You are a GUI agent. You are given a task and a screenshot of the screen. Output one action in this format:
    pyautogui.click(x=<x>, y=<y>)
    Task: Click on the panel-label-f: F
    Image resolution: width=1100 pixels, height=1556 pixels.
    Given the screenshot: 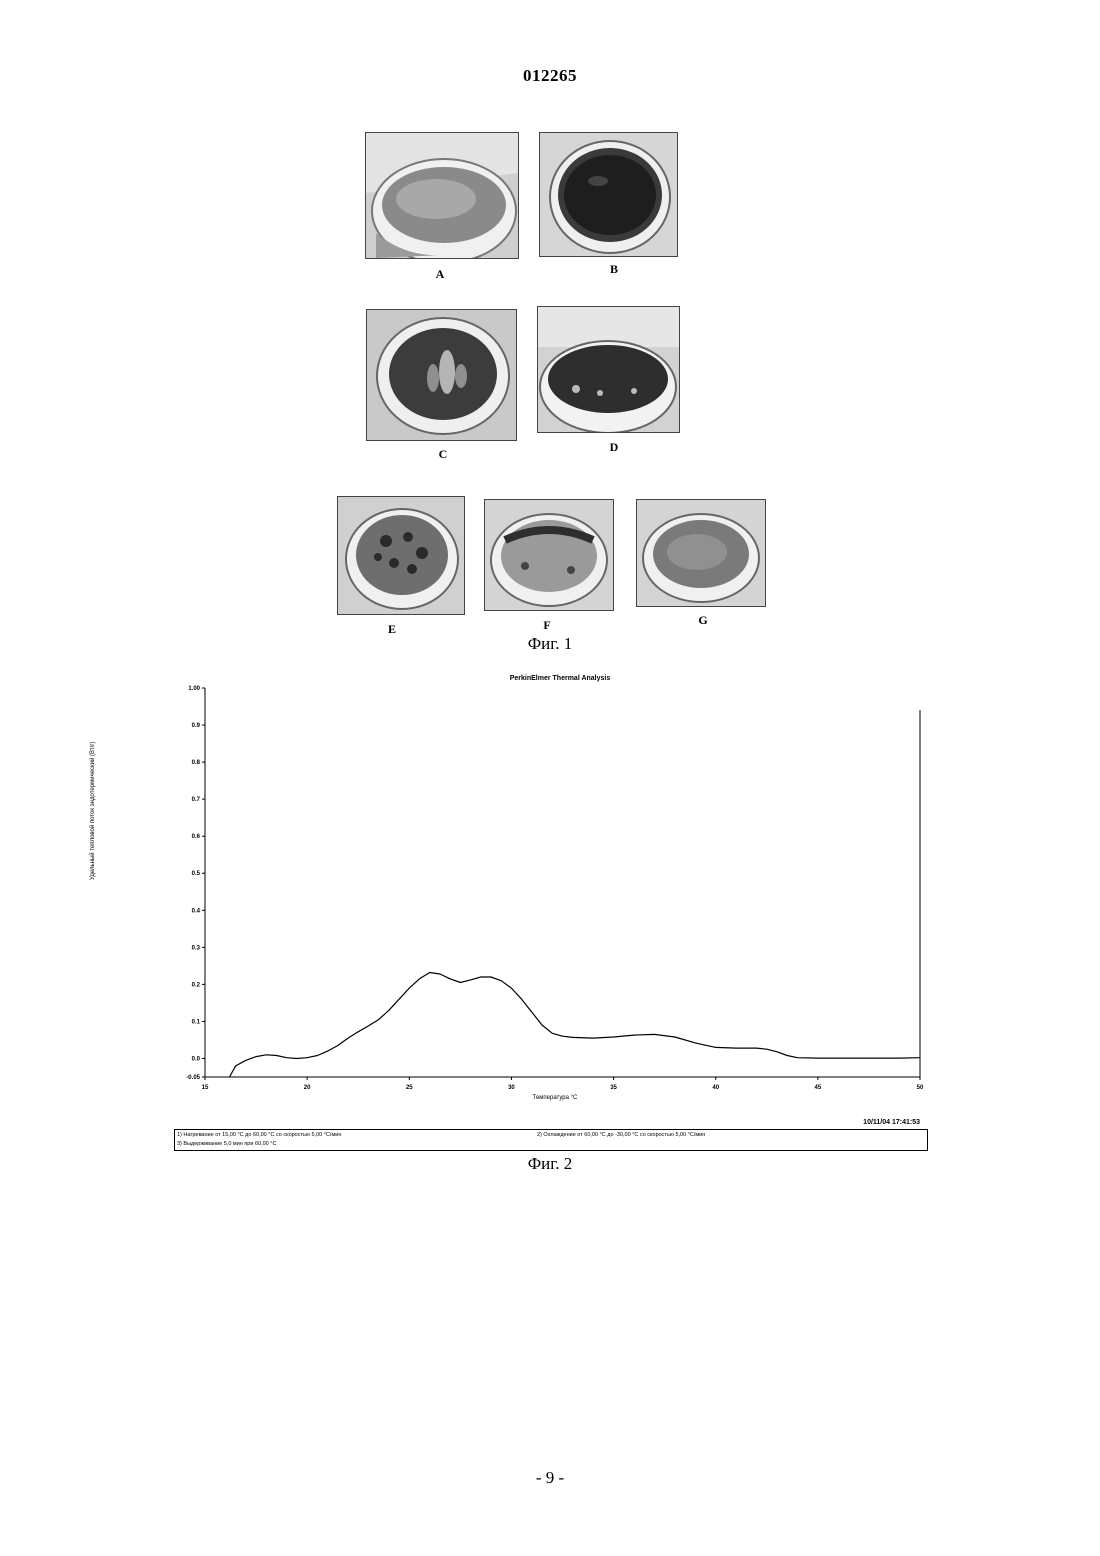 What is the action you would take?
    pyautogui.click(x=547, y=625)
    